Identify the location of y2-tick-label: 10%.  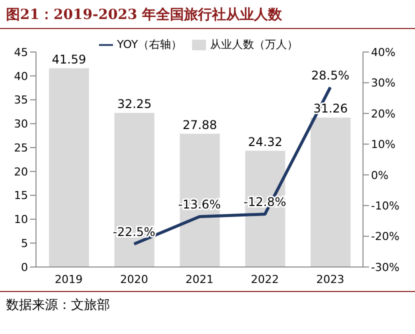
(383, 145).